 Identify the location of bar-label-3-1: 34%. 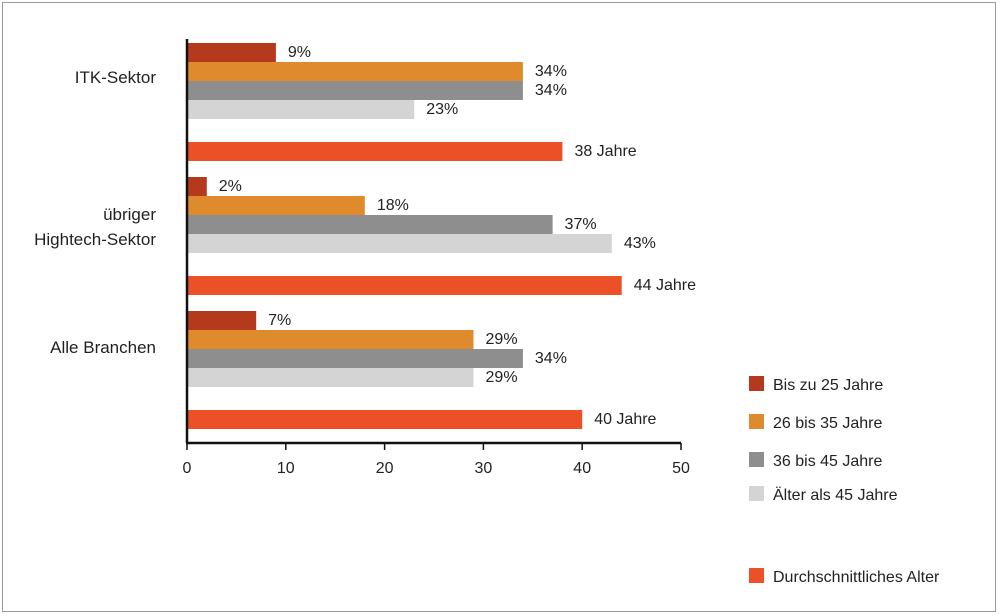
(551, 90).